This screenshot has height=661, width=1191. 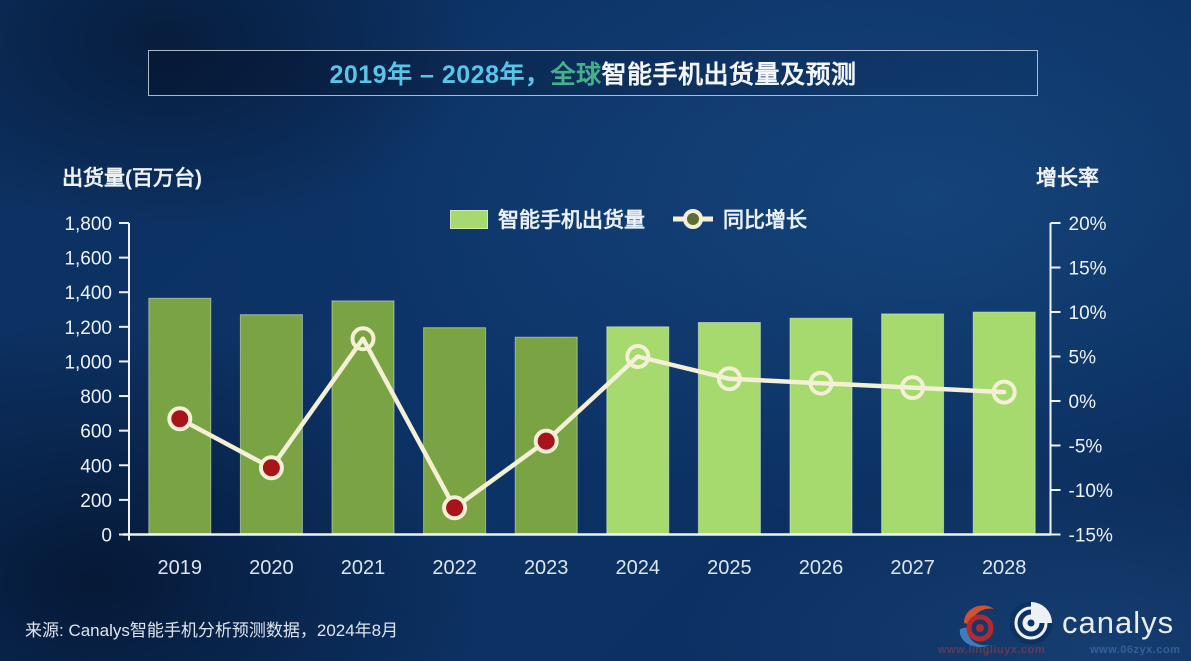 What do you see at coordinates (729, 379) in the screenshot?
I see `growth-marker-2025` at bounding box center [729, 379].